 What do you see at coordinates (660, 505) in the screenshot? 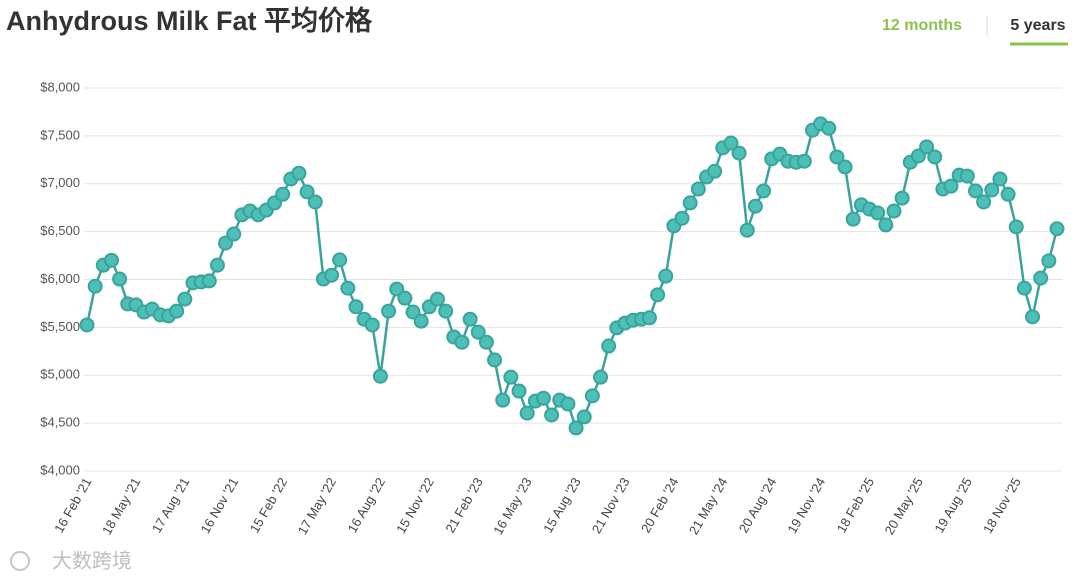
I see `x-tick-label: 20 Feb '24` at bounding box center [660, 505].